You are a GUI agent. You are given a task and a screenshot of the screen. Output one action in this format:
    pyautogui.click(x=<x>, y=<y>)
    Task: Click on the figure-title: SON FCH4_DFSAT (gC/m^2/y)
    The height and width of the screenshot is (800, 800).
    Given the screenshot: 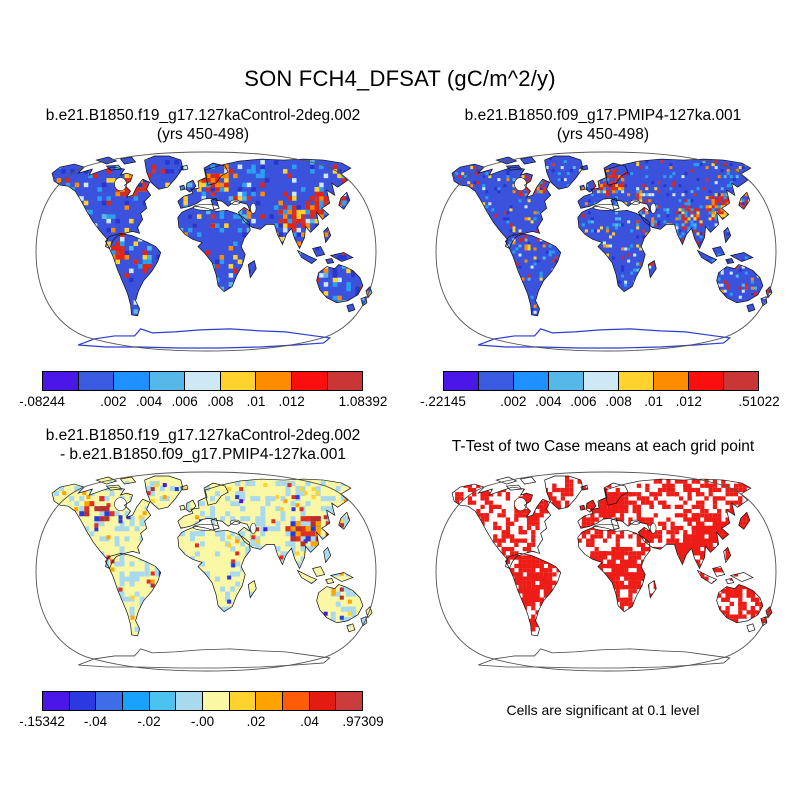 What is the action you would take?
    pyautogui.click(x=400, y=78)
    